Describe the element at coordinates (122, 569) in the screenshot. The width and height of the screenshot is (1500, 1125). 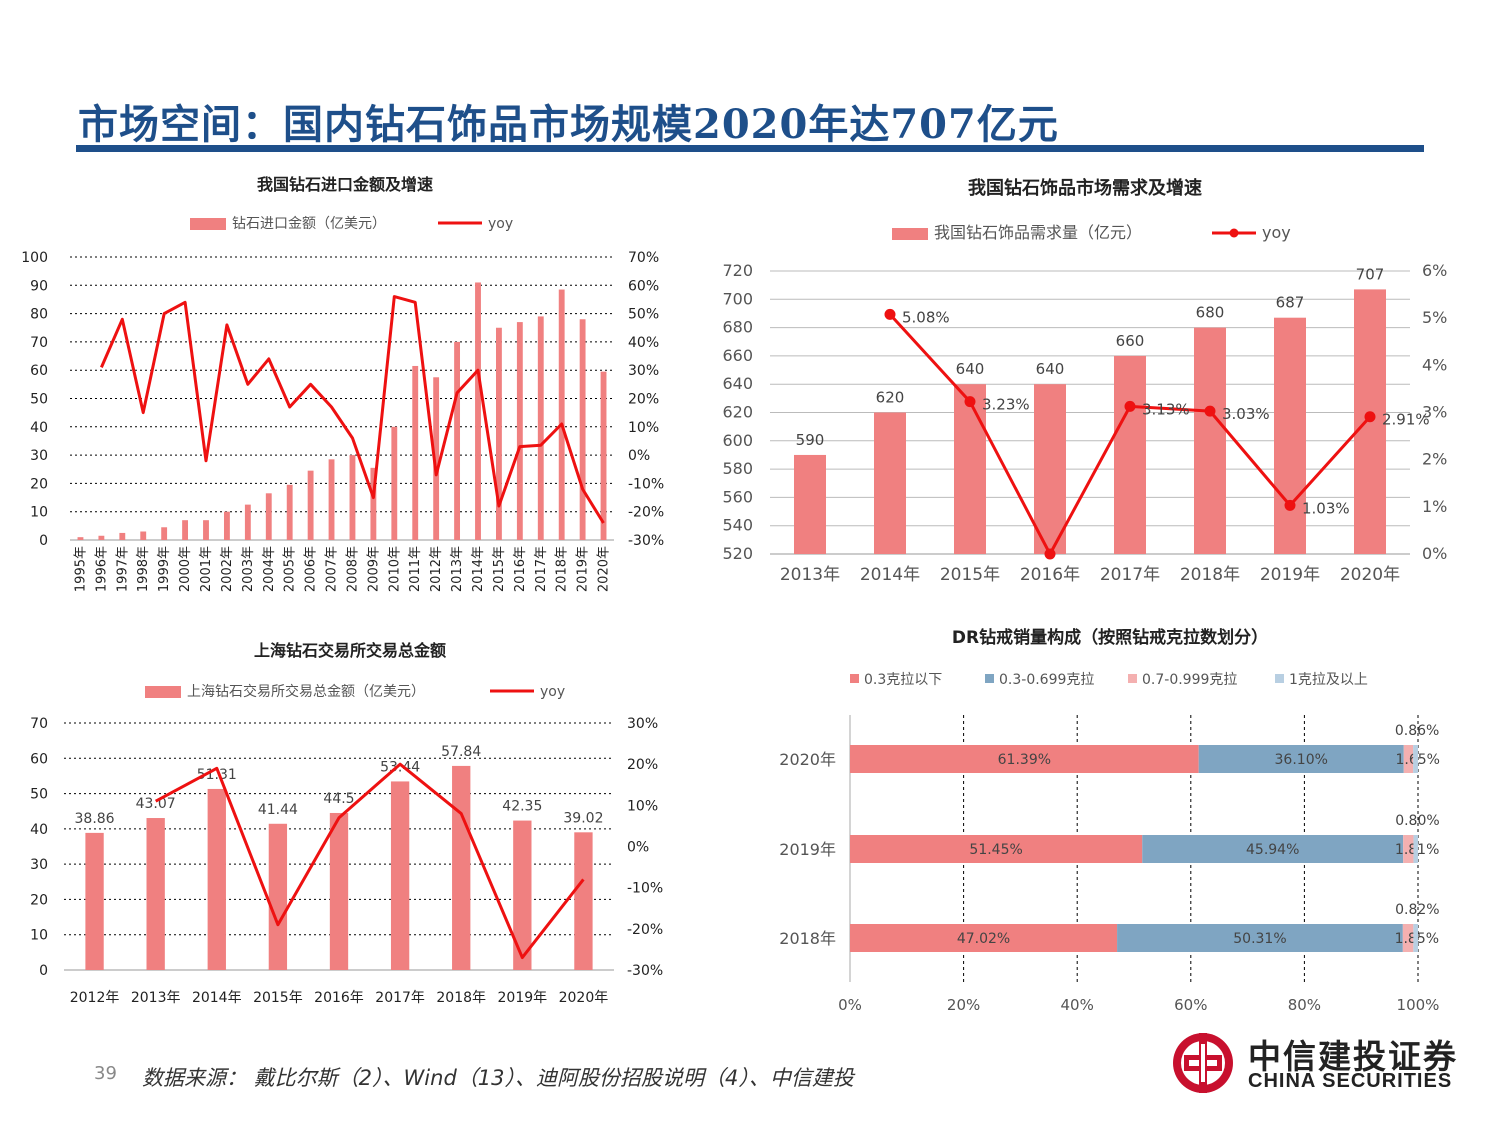
I see `x-tick-label: 1997年` at that location.